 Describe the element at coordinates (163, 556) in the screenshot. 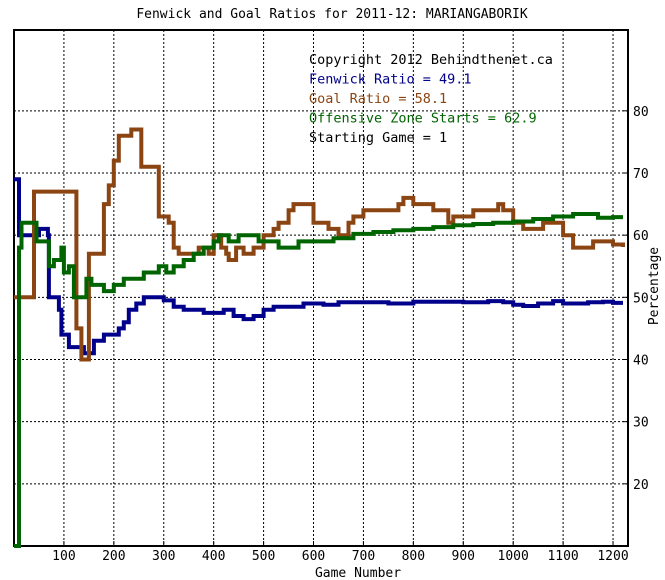

I see `x-tick-label: 300` at that location.